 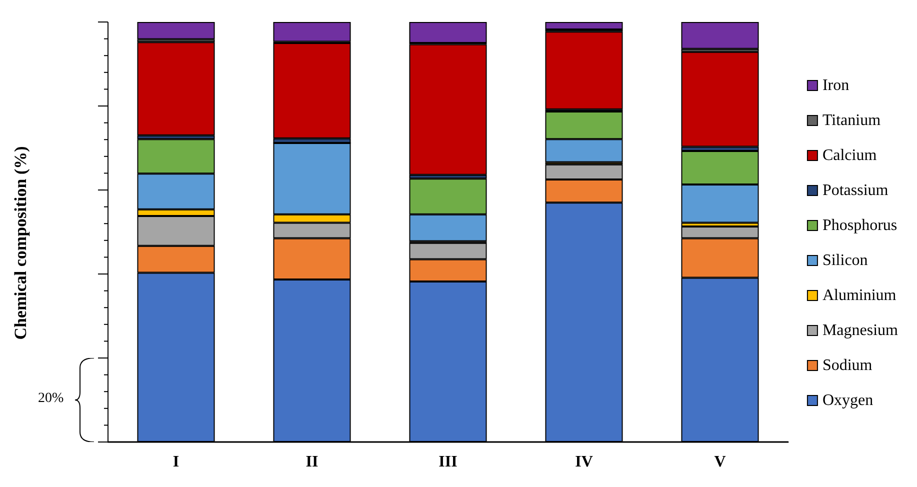 What do you see at coordinates (860, 225) in the screenshot?
I see `legend-label: Phosphorus` at bounding box center [860, 225].